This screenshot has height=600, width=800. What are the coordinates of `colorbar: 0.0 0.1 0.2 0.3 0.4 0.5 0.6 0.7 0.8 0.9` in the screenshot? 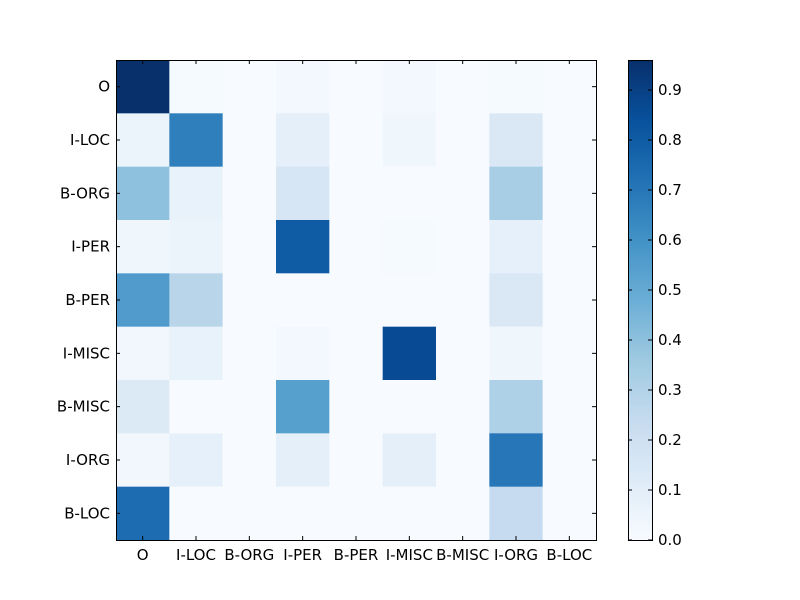 It's located at (655, 304).